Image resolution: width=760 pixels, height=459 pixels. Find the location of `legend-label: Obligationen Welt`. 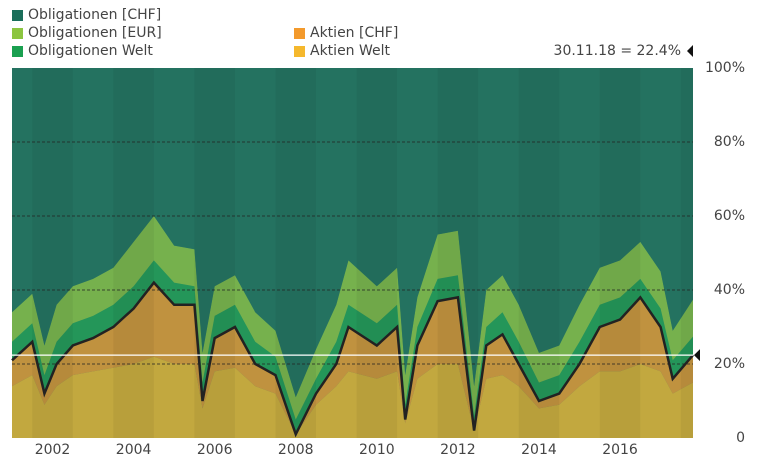

legend-label: Obligationen Welt is located at coordinates (90, 51).